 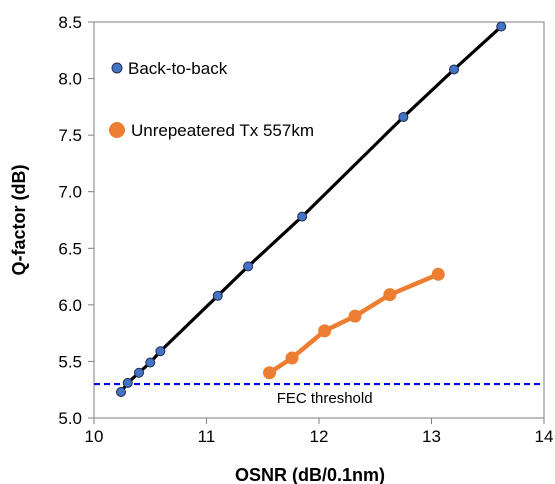 What do you see at coordinates (70, 79) in the screenshot?
I see `y-tick-label: 8.0` at bounding box center [70, 79].